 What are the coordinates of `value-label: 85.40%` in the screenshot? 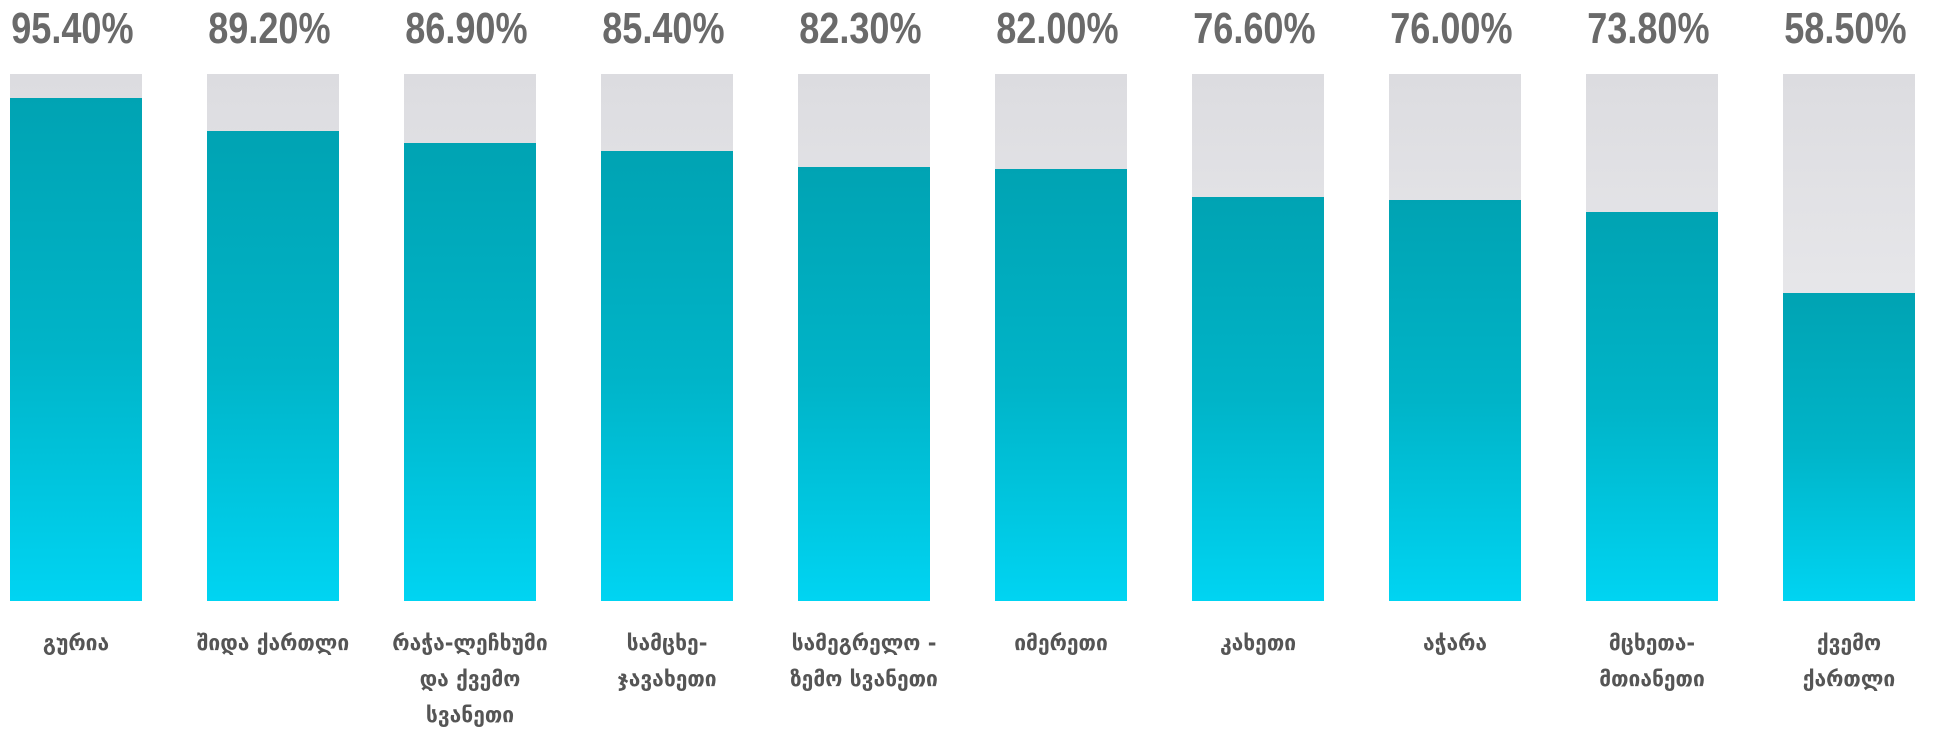 It's located at (663, 28).